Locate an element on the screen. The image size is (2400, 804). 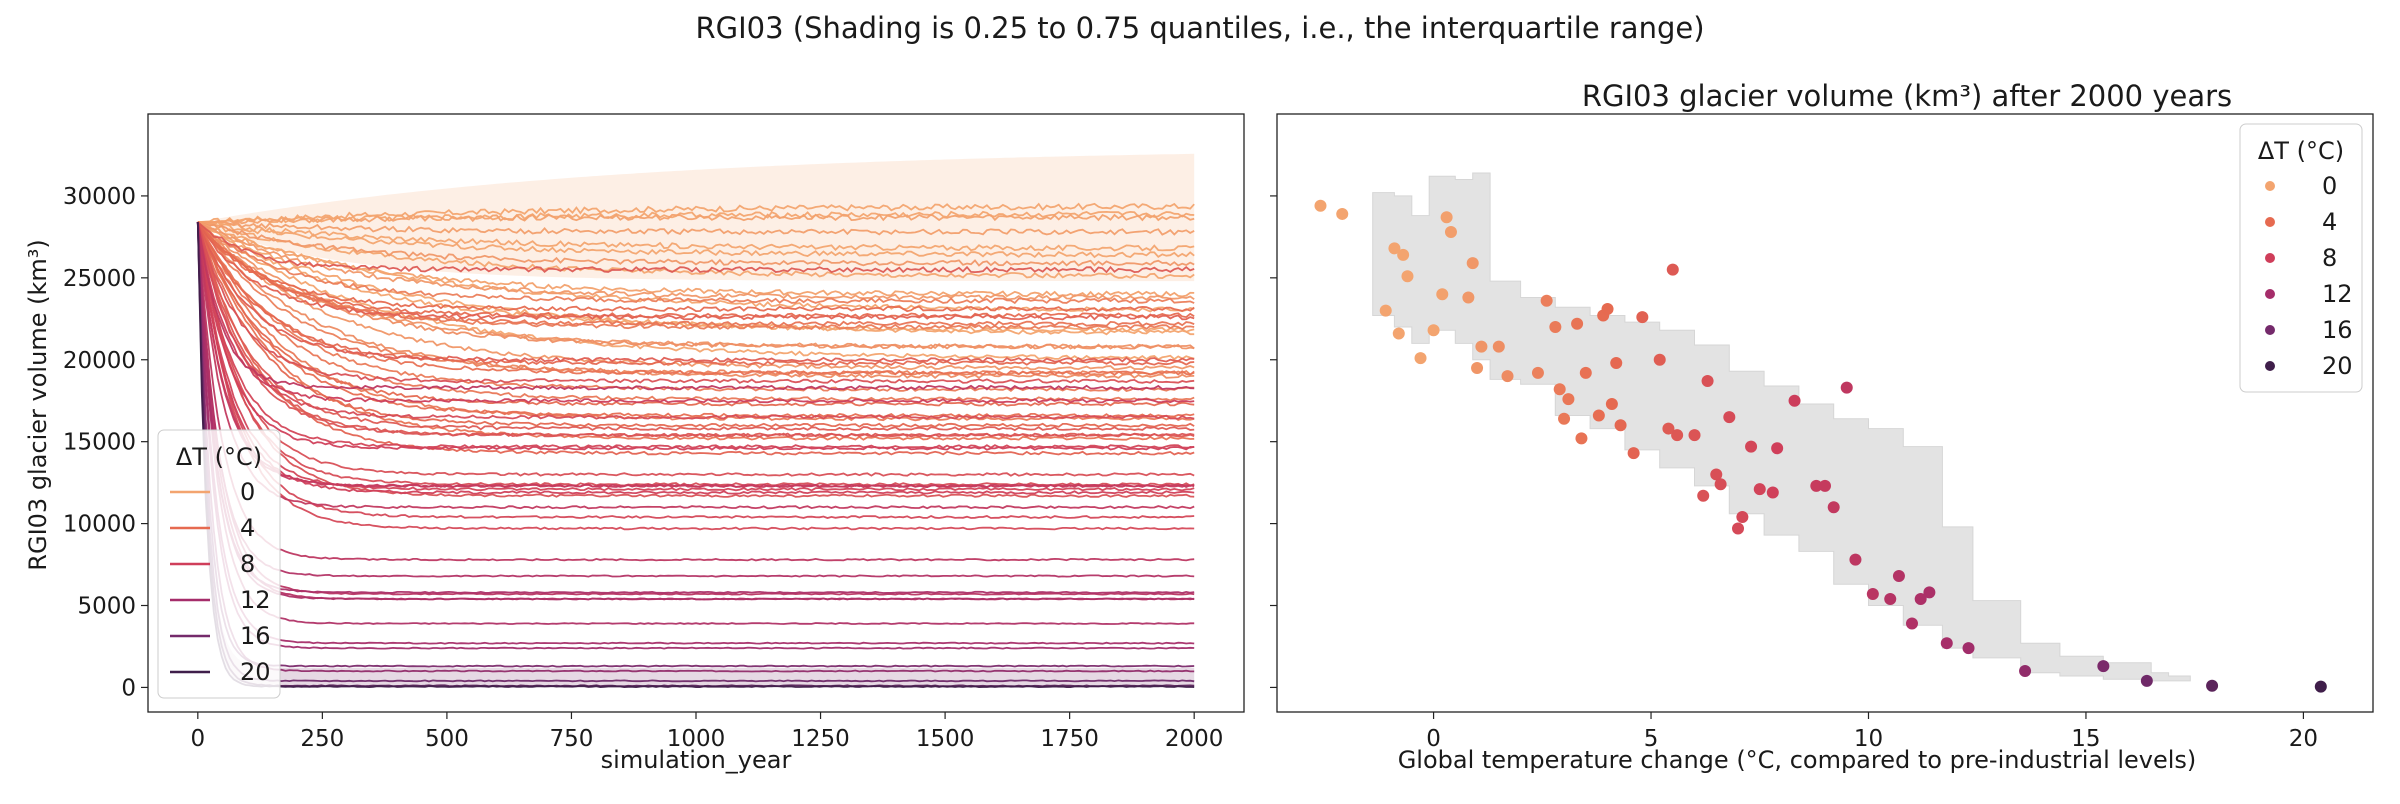
x-tick-label: 1250 is located at coordinates (820, 739).